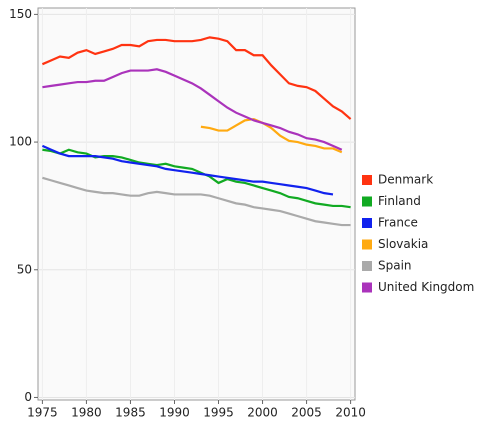 Image resolution: width=492 pixels, height=424 pixels. I want to click on legend-label: Spain, so click(395, 266).